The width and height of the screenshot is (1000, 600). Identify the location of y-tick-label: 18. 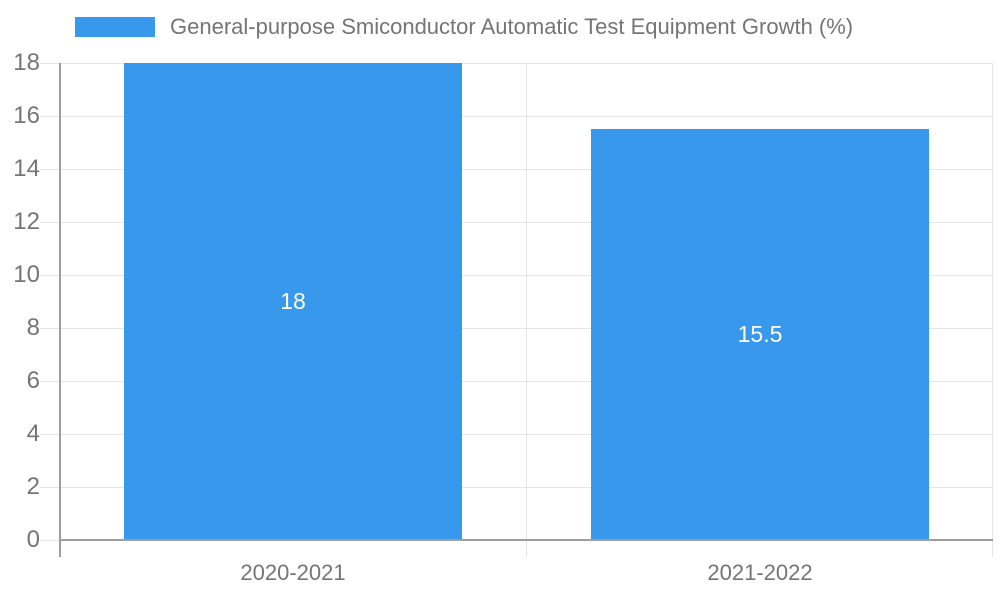
(26, 62).